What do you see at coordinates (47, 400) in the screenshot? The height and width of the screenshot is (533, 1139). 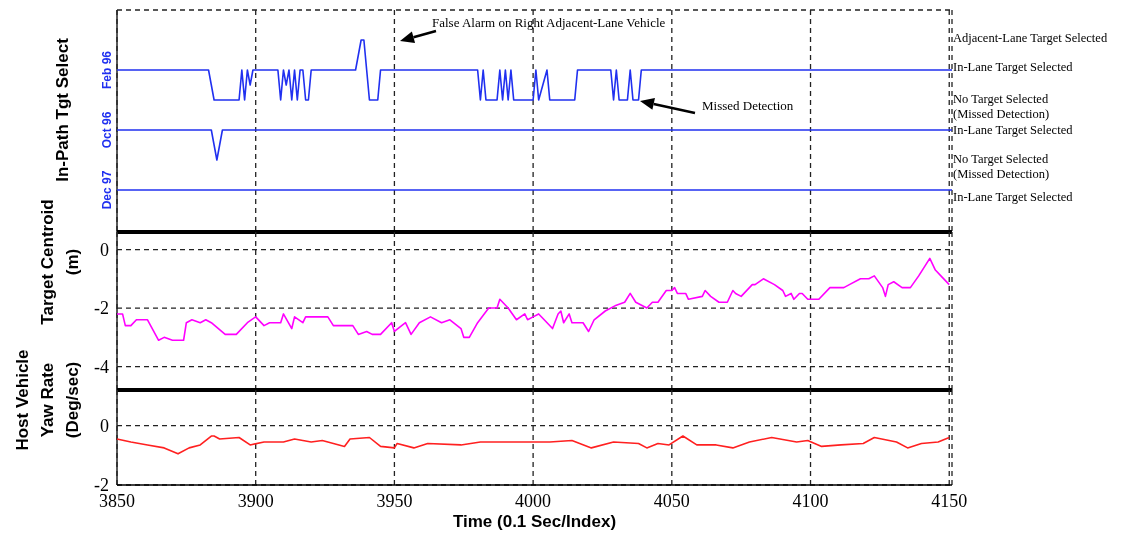 I see `y-axis-title: Host Vehicle Yaw Rate (Deg/sec)` at bounding box center [47, 400].